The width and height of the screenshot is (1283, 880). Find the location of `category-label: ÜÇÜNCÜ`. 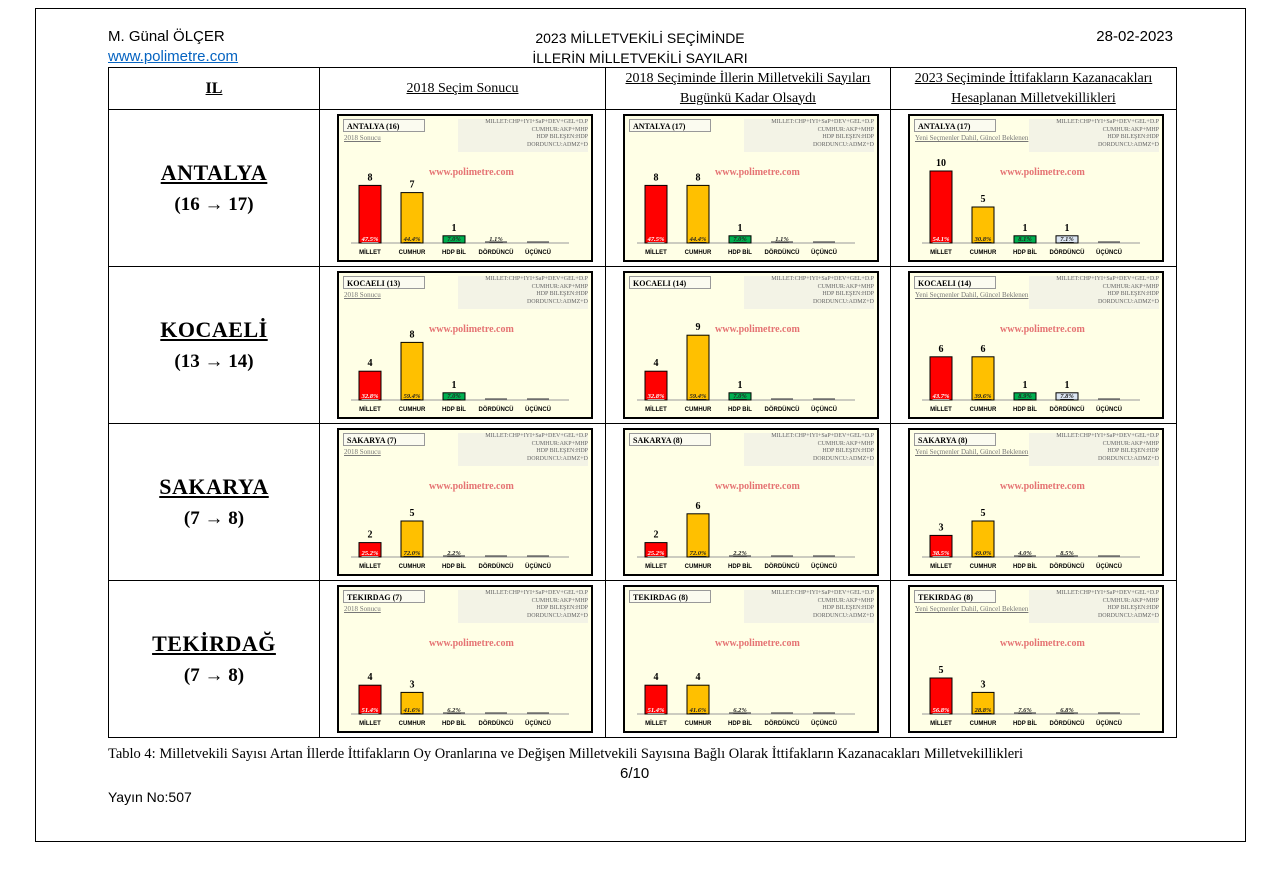

category-label: ÜÇÜNCÜ is located at coordinates (1109, 252).